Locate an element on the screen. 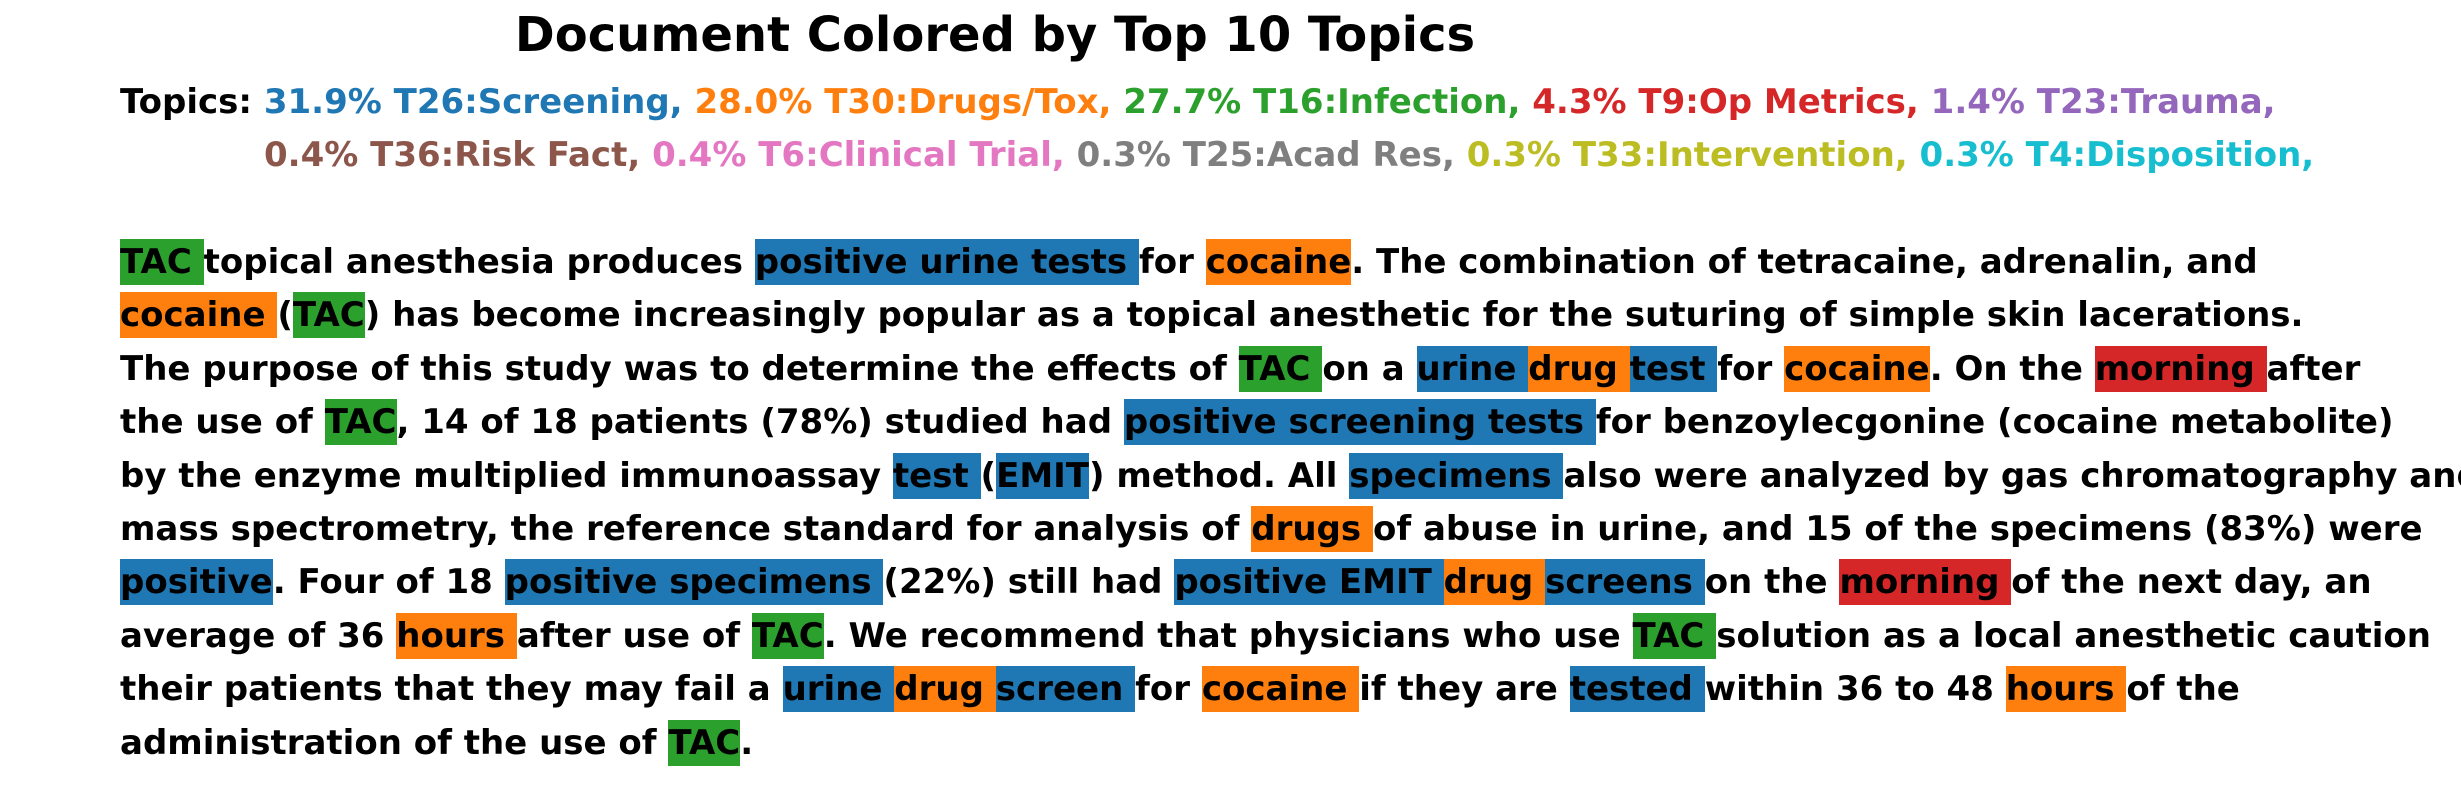 This screenshot has width=2461, height=785. plain-text: if they are is located at coordinates (1464, 689).